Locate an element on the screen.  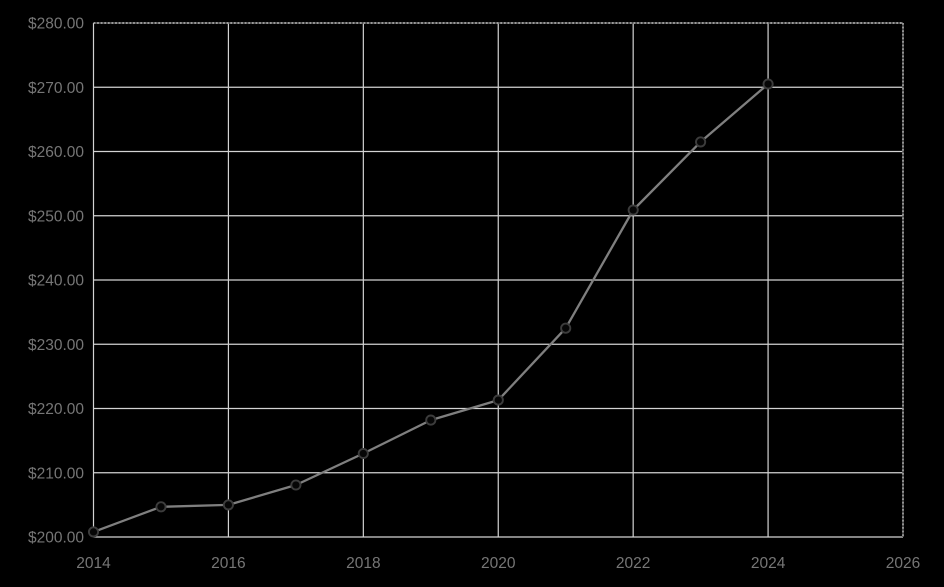
y-tick-label: $250.00 is located at coordinates (56, 216).